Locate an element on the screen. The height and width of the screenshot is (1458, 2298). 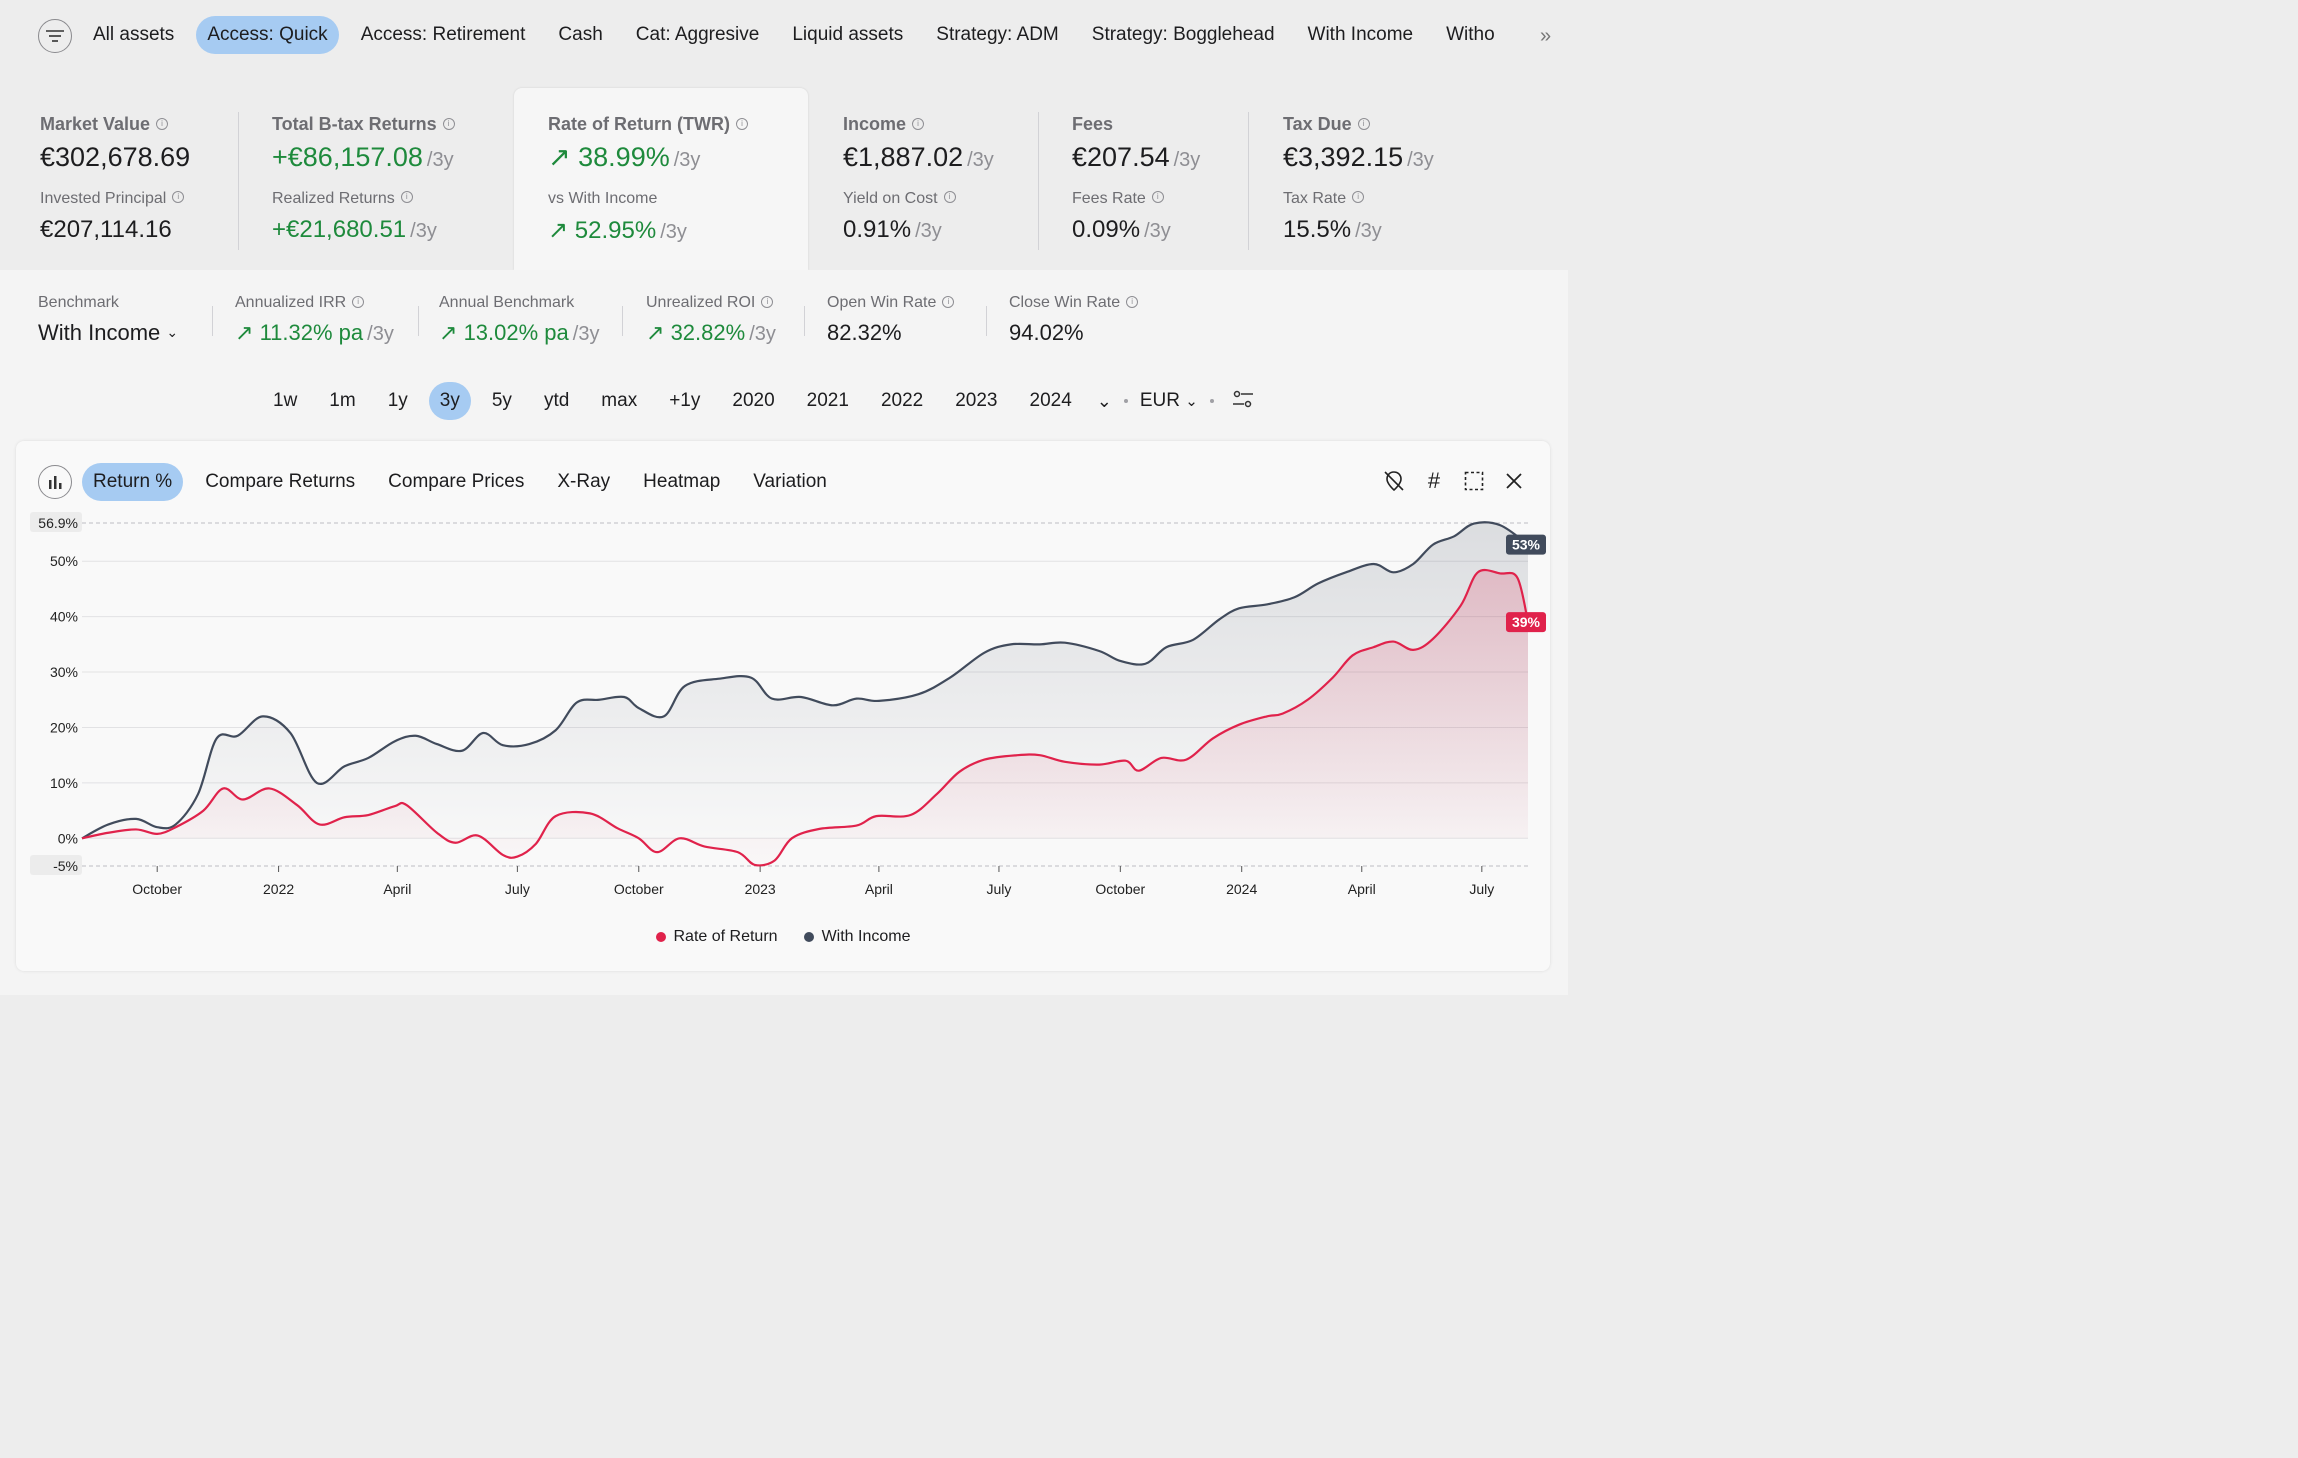
stat-sub-value: 52.95% is located at coordinates (615, 230).